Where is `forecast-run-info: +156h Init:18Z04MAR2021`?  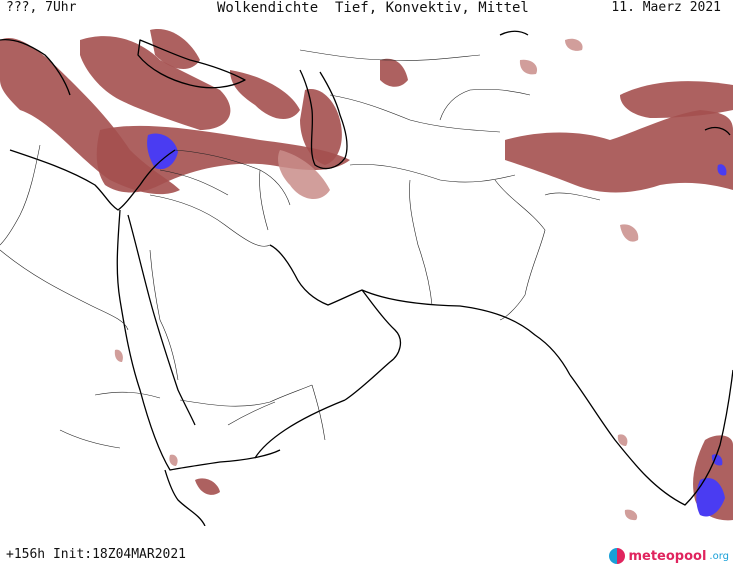 forecast-run-info: +156h Init:18Z04MAR2021 is located at coordinates (96, 554).